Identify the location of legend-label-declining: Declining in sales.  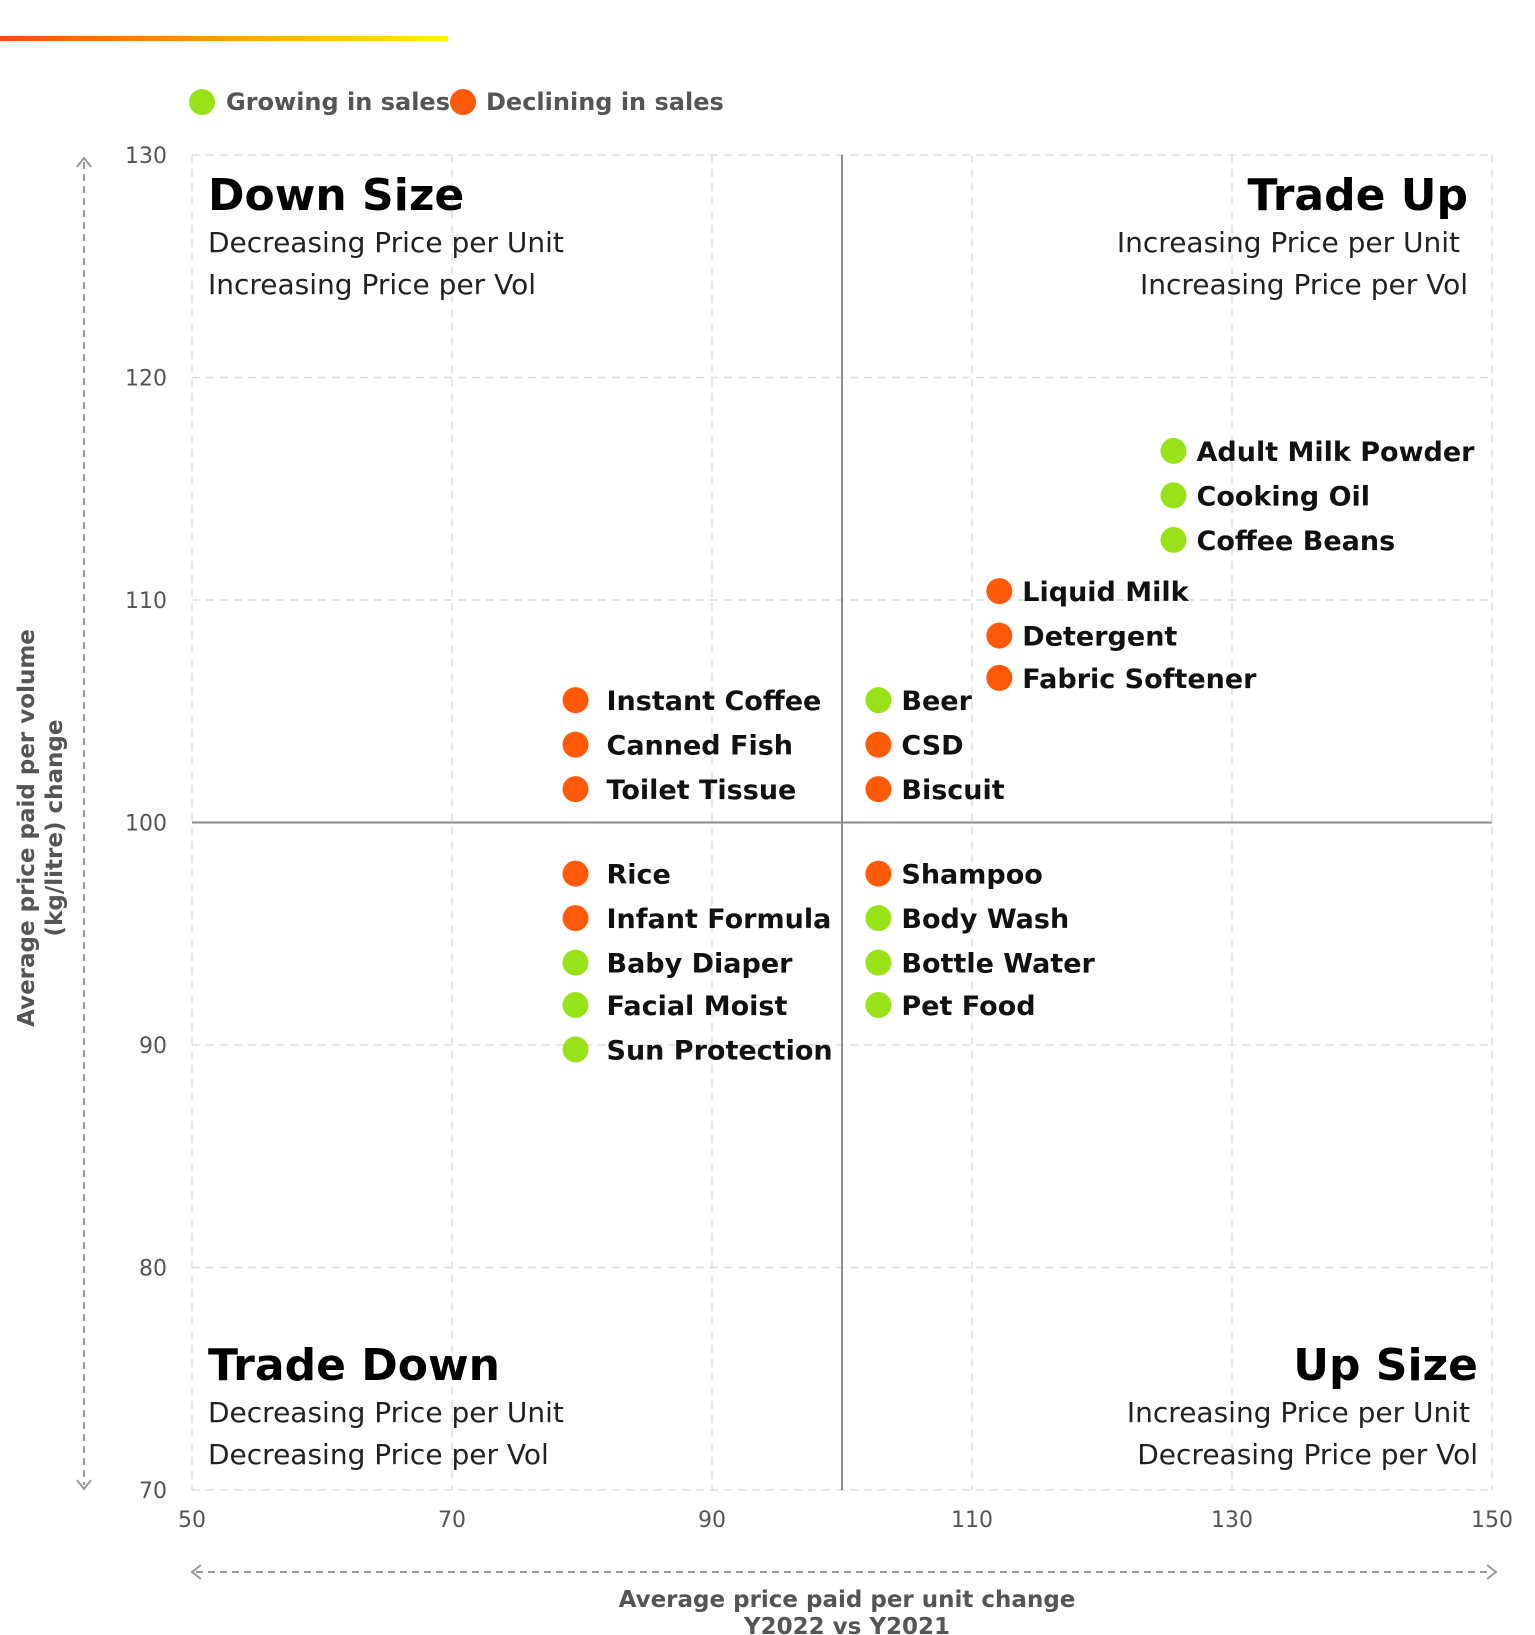
(605, 102).